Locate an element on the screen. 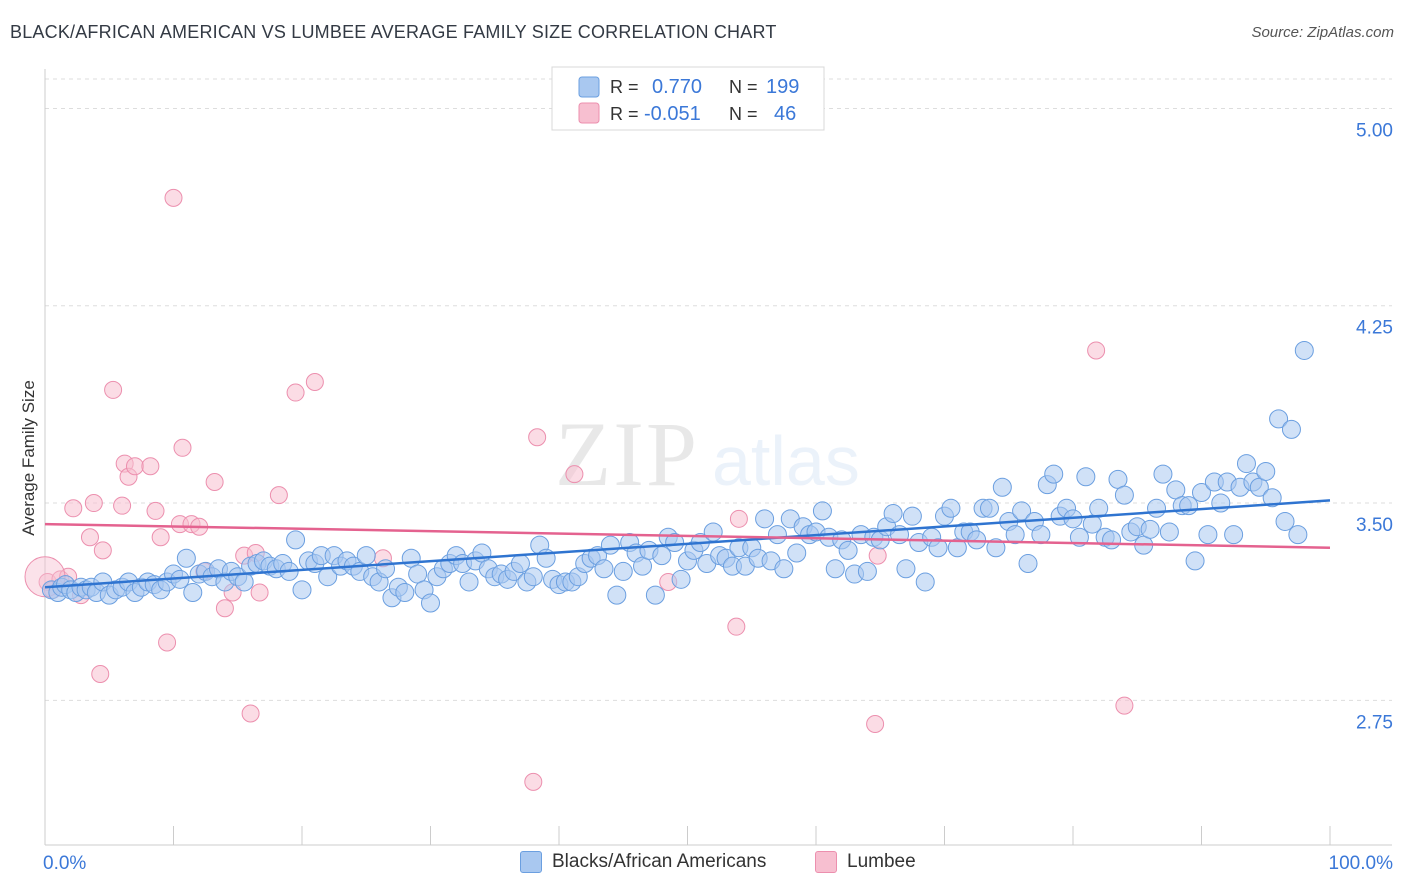  y-tick-label: 4.25 is located at coordinates (1374, 328).